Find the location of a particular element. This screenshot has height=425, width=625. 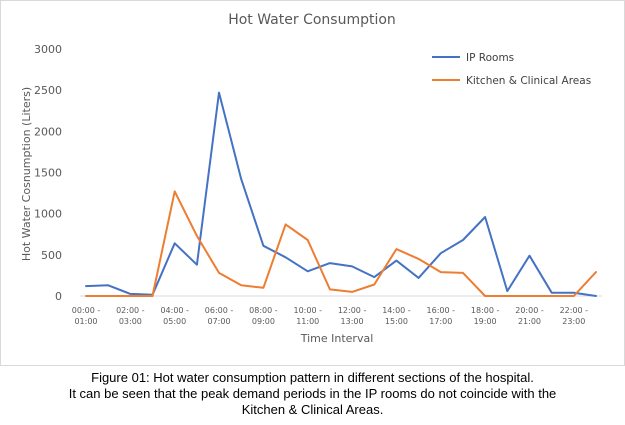

x-tick-label: 14:00 - is located at coordinates (396, 310).